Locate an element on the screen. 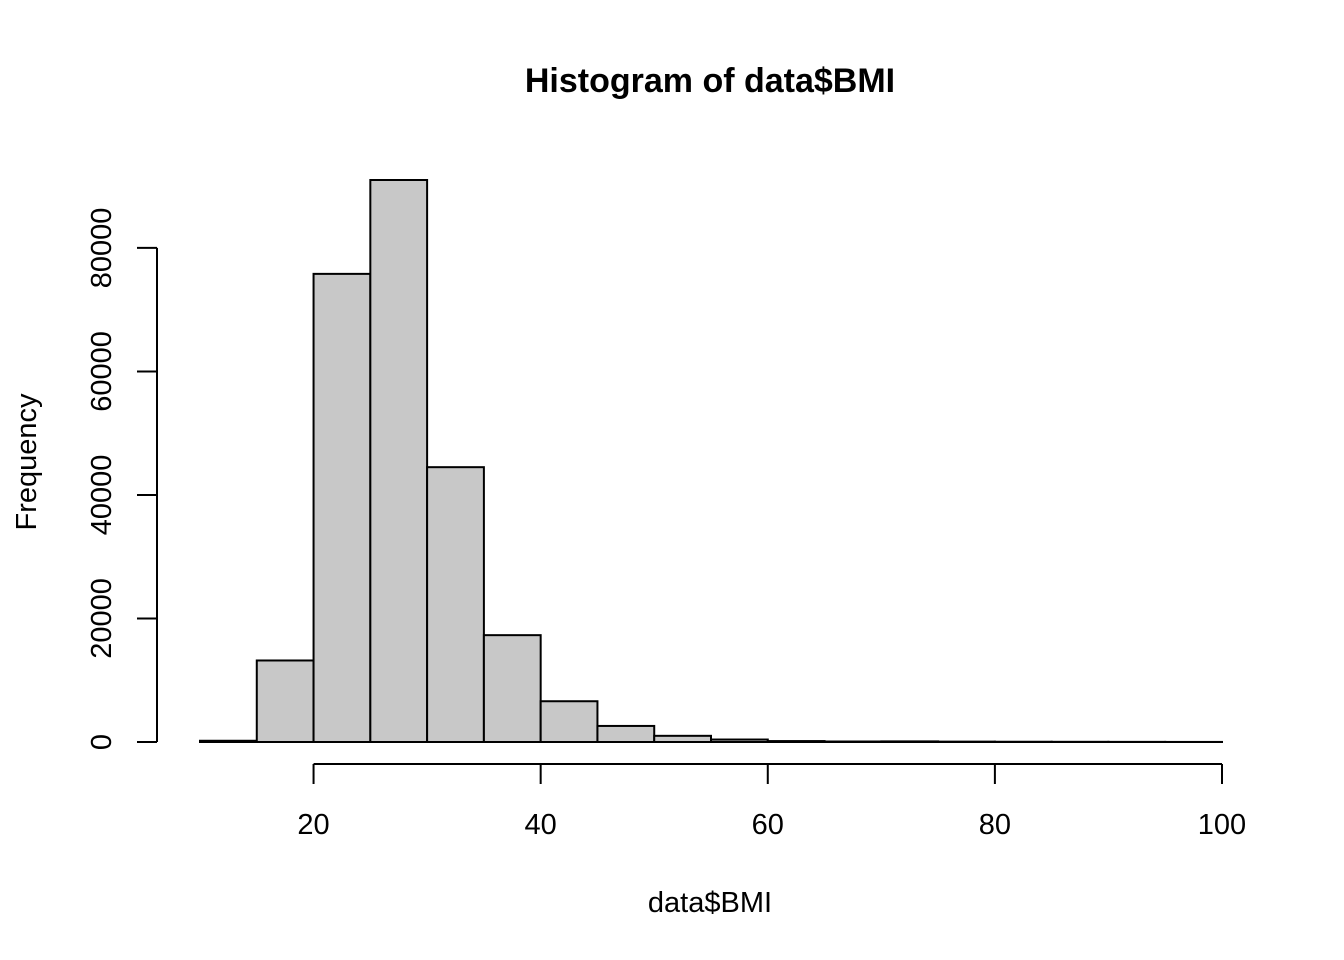 This screenshot has height=960, width=1344. x-tick-label: 100 is located at coordinates (1222, 825).